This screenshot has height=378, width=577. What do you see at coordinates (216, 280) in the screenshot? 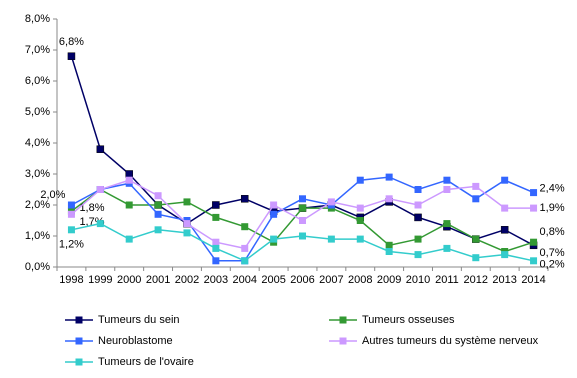
I see `x-tick-label: 2003` at bounding box center [216, 280].